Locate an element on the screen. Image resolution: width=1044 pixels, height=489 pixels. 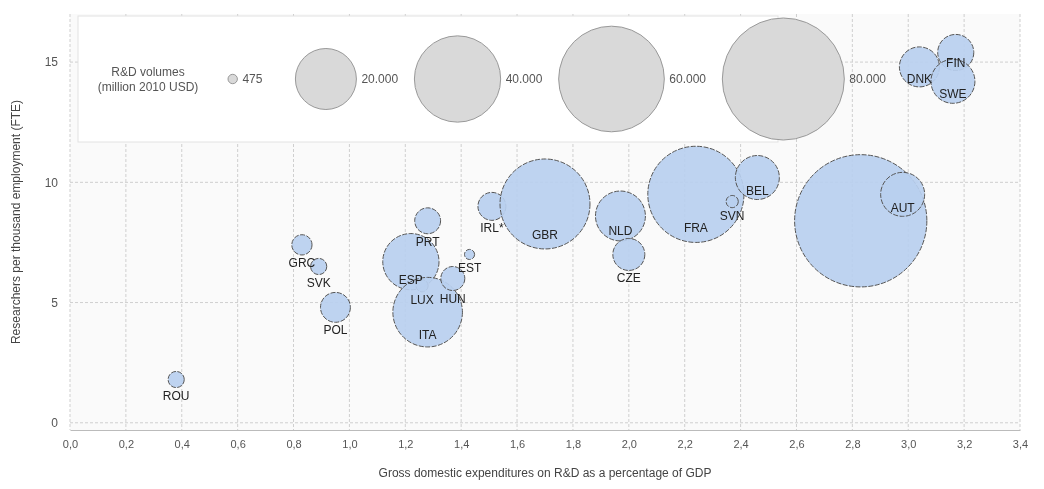
x-tick-label: 0,6 is located at coordinates (238, 443).